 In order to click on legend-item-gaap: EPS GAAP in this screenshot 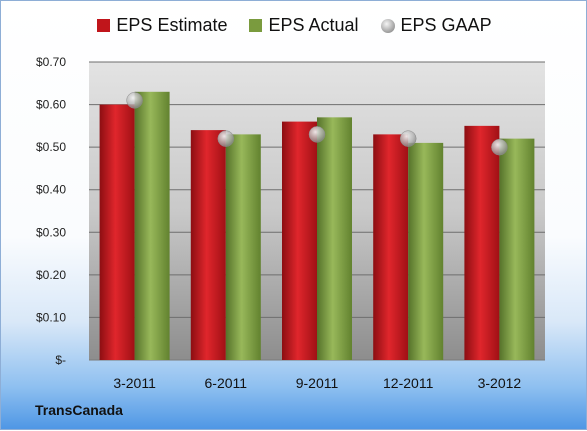, I will do `click(436, 25)`.